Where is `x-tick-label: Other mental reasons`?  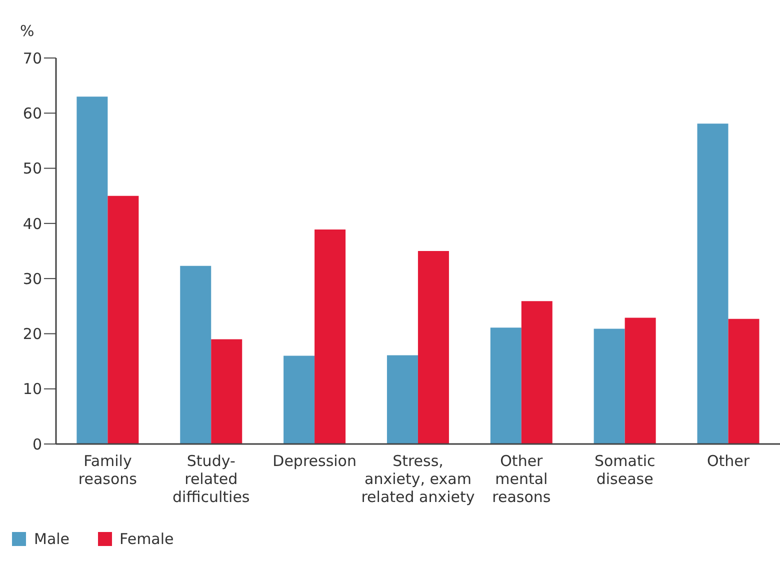 x-tick-label: Other mental reasons is located at coordinates (521, 479).